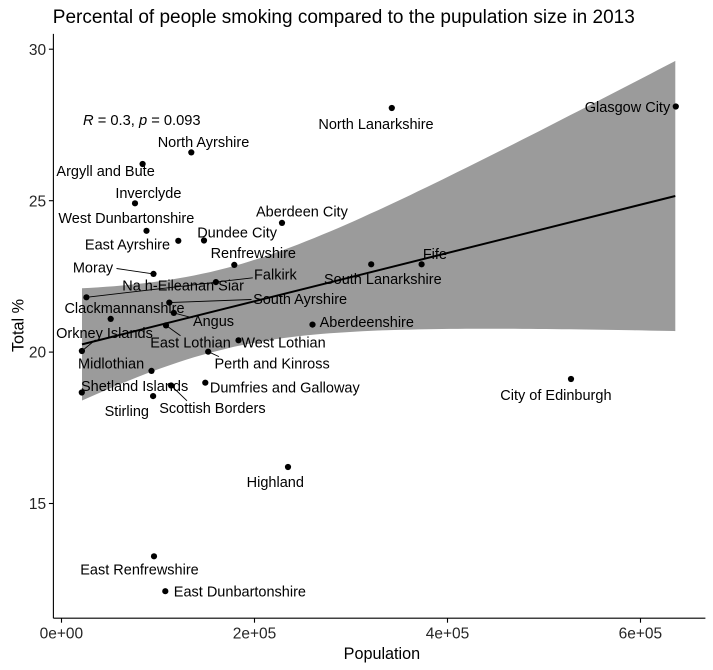 The width and height of the screenshot is (713, 670). I want to click on svg-text: 6e+05, so click(641, 634).